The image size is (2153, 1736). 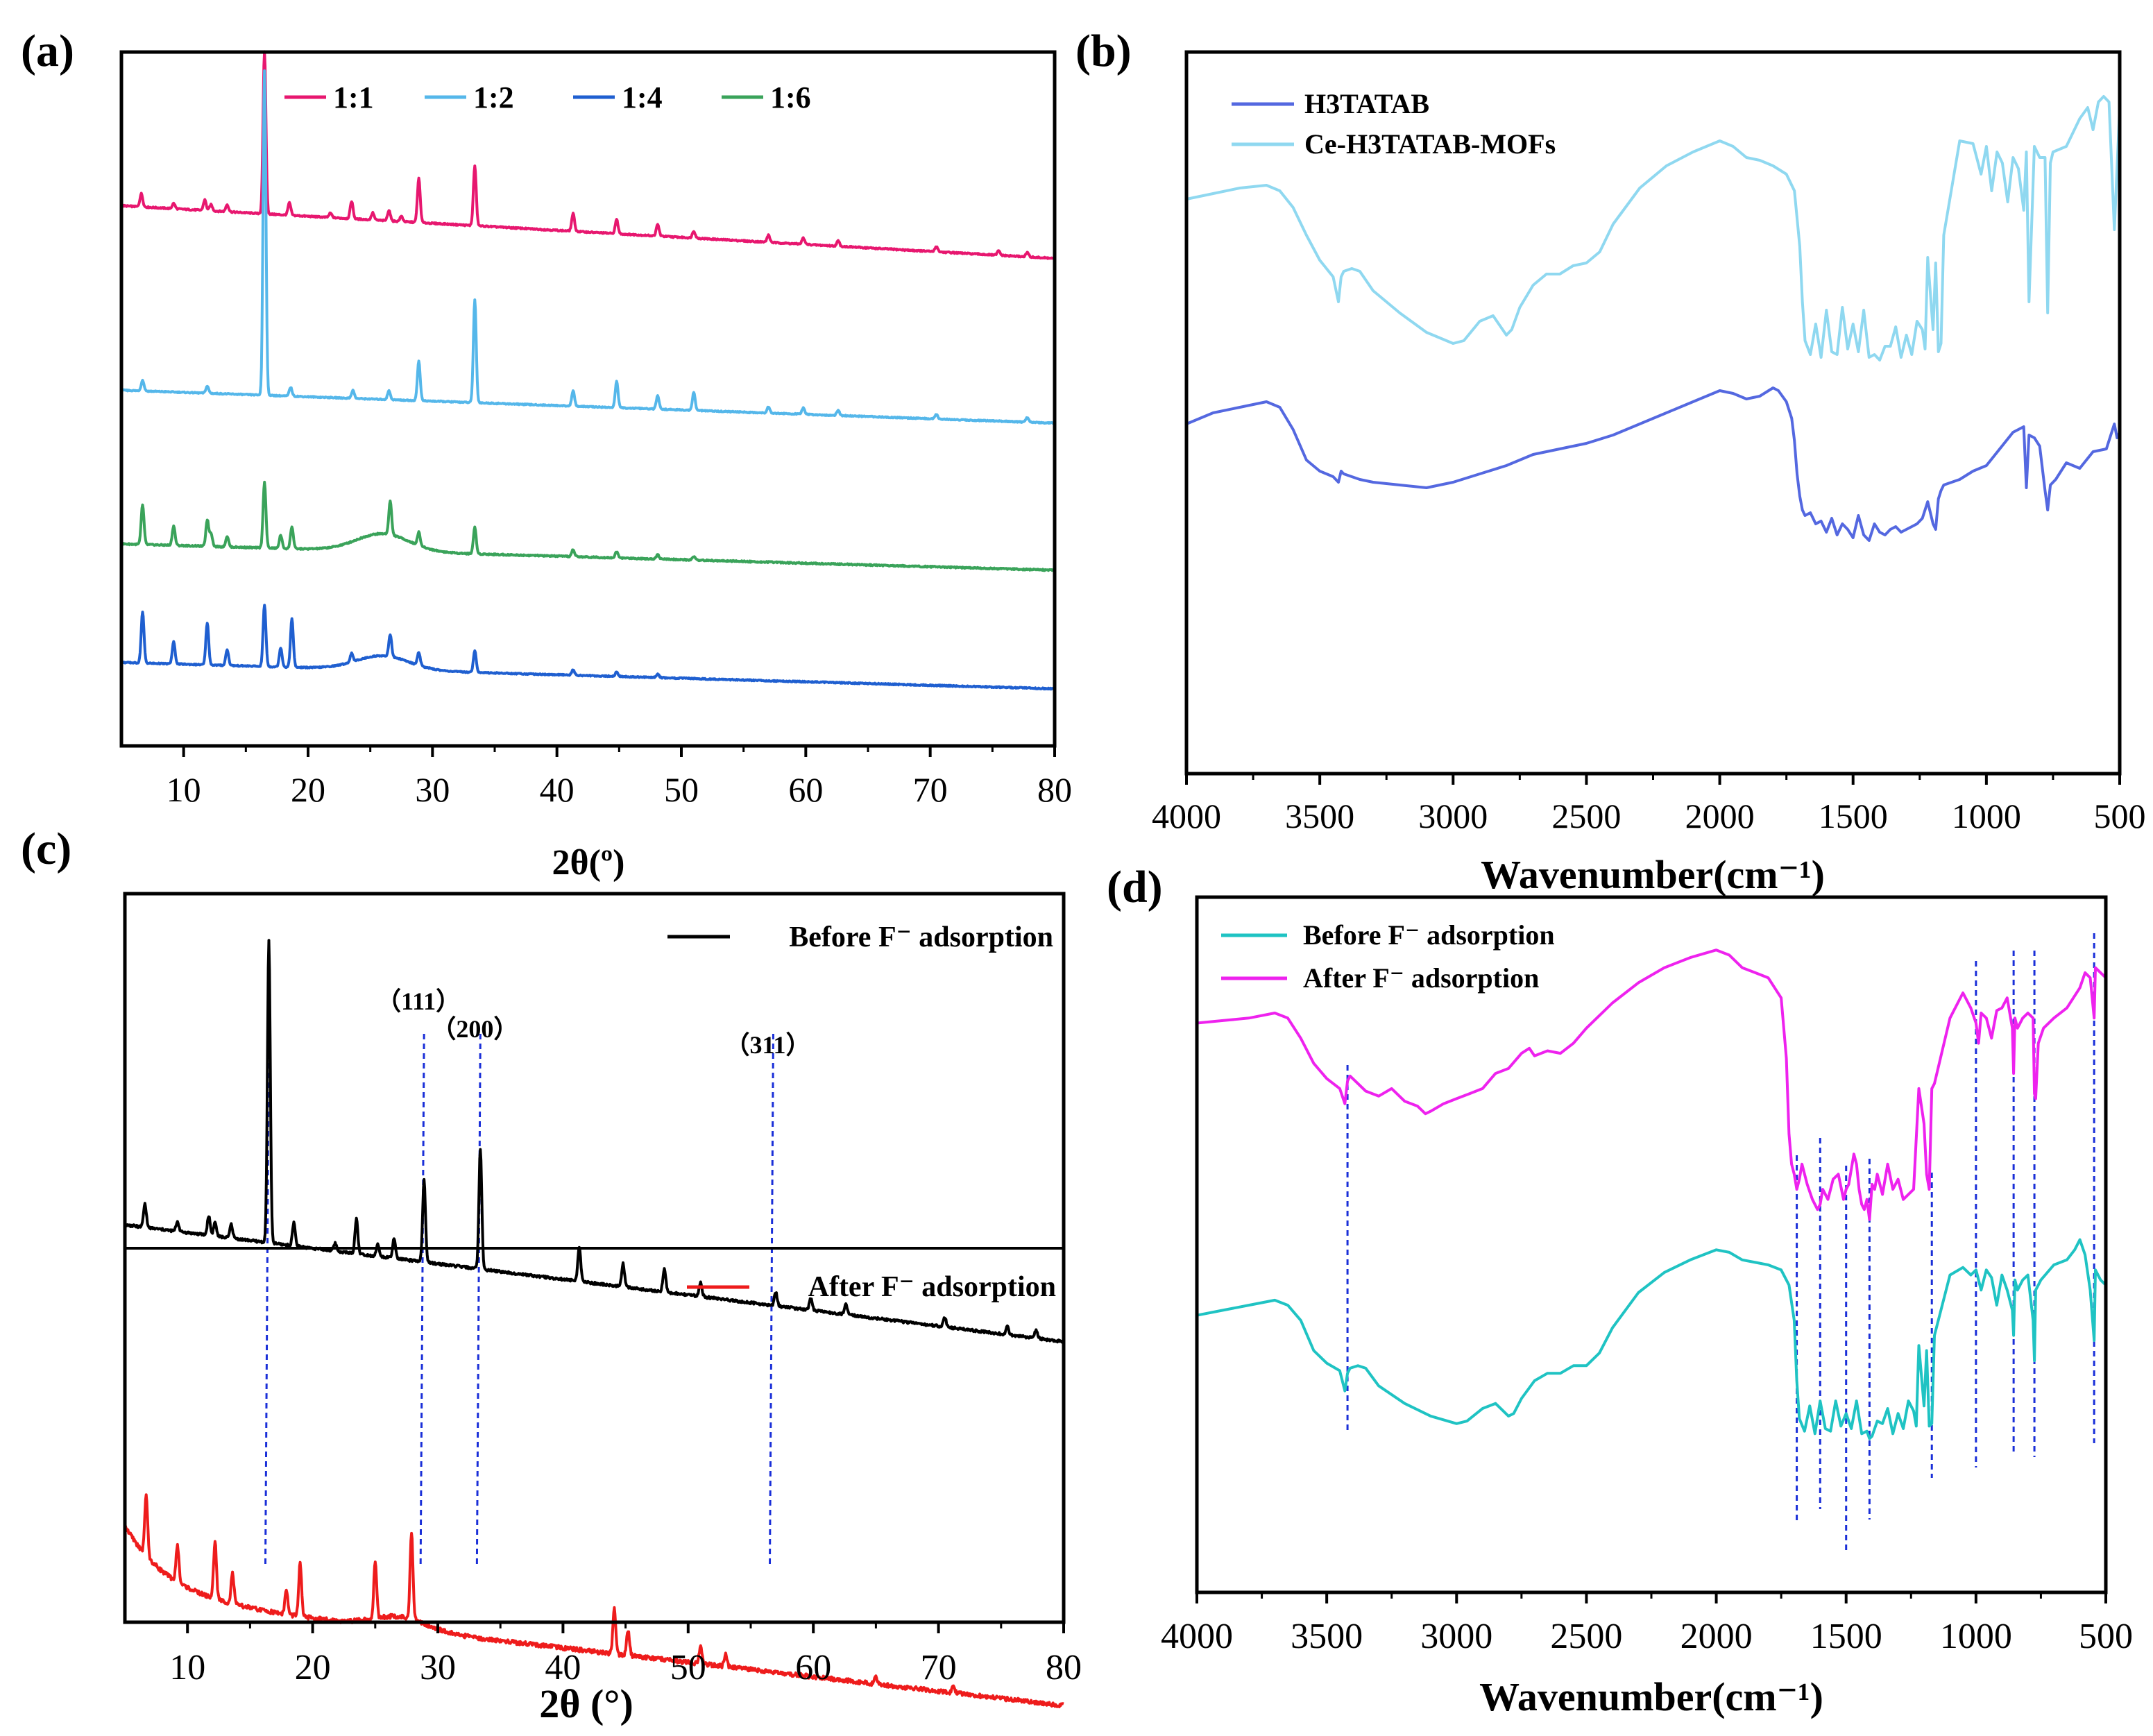 What do you see at coordinates (494, 97) in the screenshot?
I see `legend-1-2-label: 1:2` at bounding box center [494, 97].